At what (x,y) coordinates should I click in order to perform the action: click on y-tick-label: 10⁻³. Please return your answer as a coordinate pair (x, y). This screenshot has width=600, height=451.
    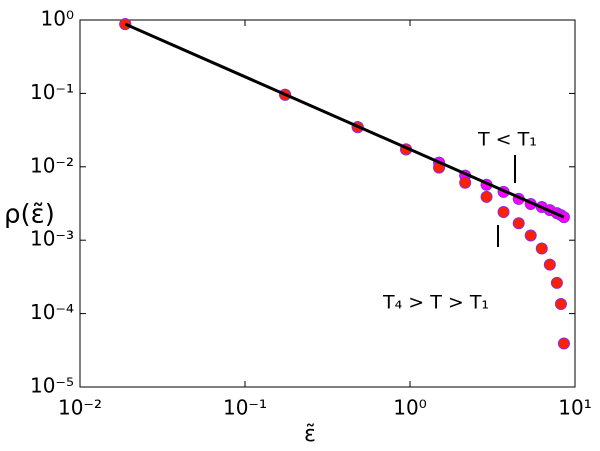
    Looking at the image, I should click on (52, 239).